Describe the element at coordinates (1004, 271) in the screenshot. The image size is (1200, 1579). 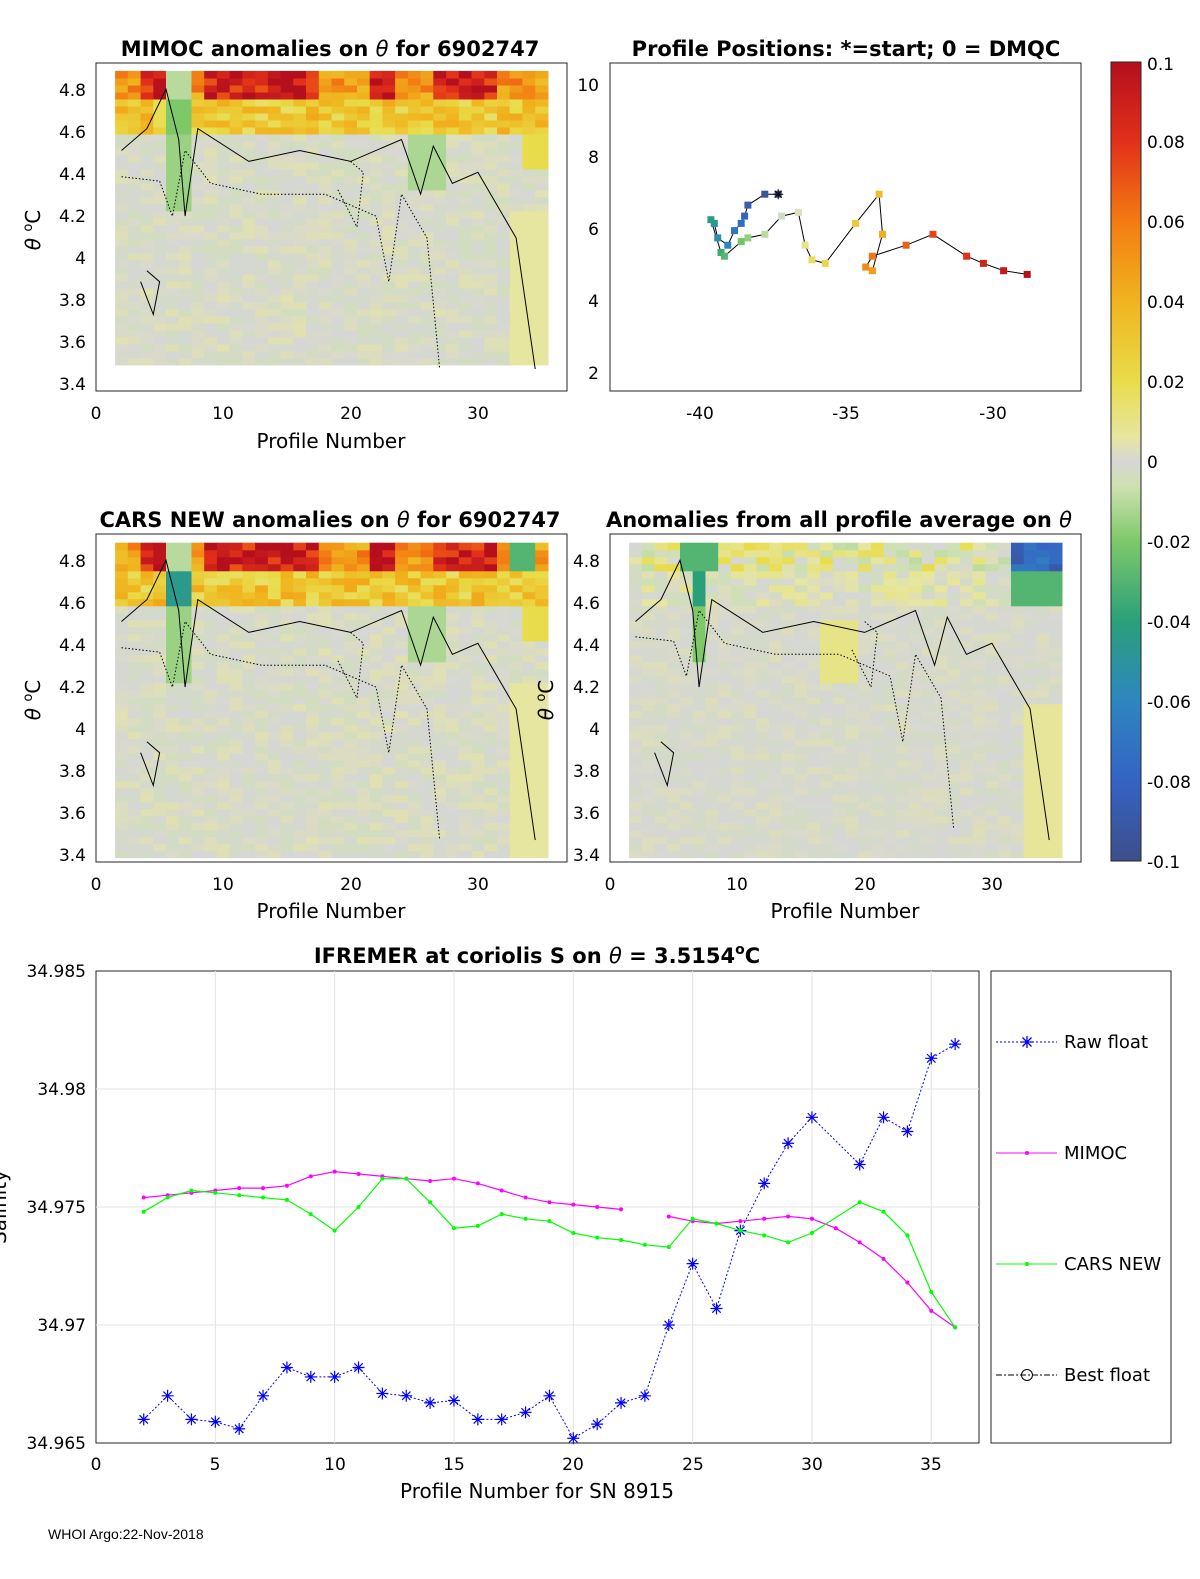
I see `position-marker` at that location.